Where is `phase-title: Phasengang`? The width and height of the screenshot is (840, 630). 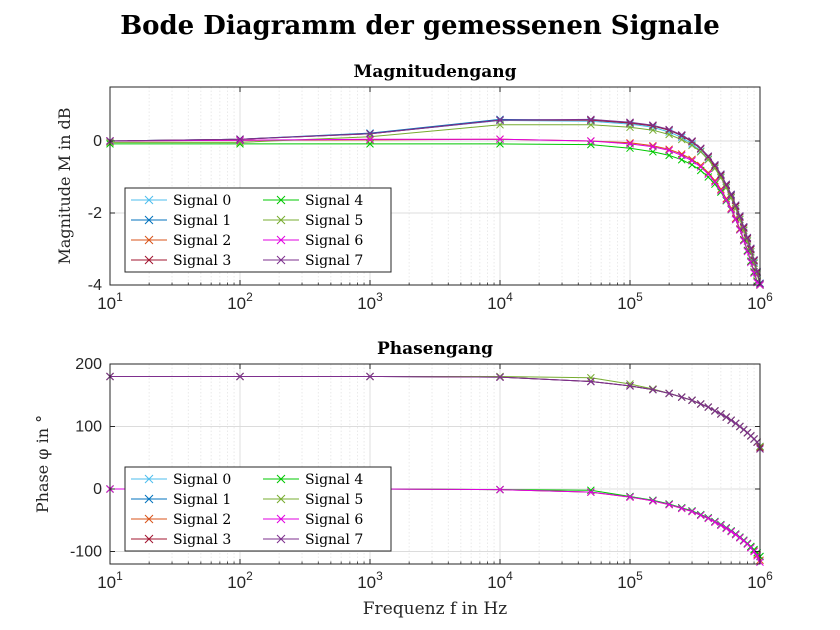 phase-title: Phasengang is located at coordinates (435, 349).